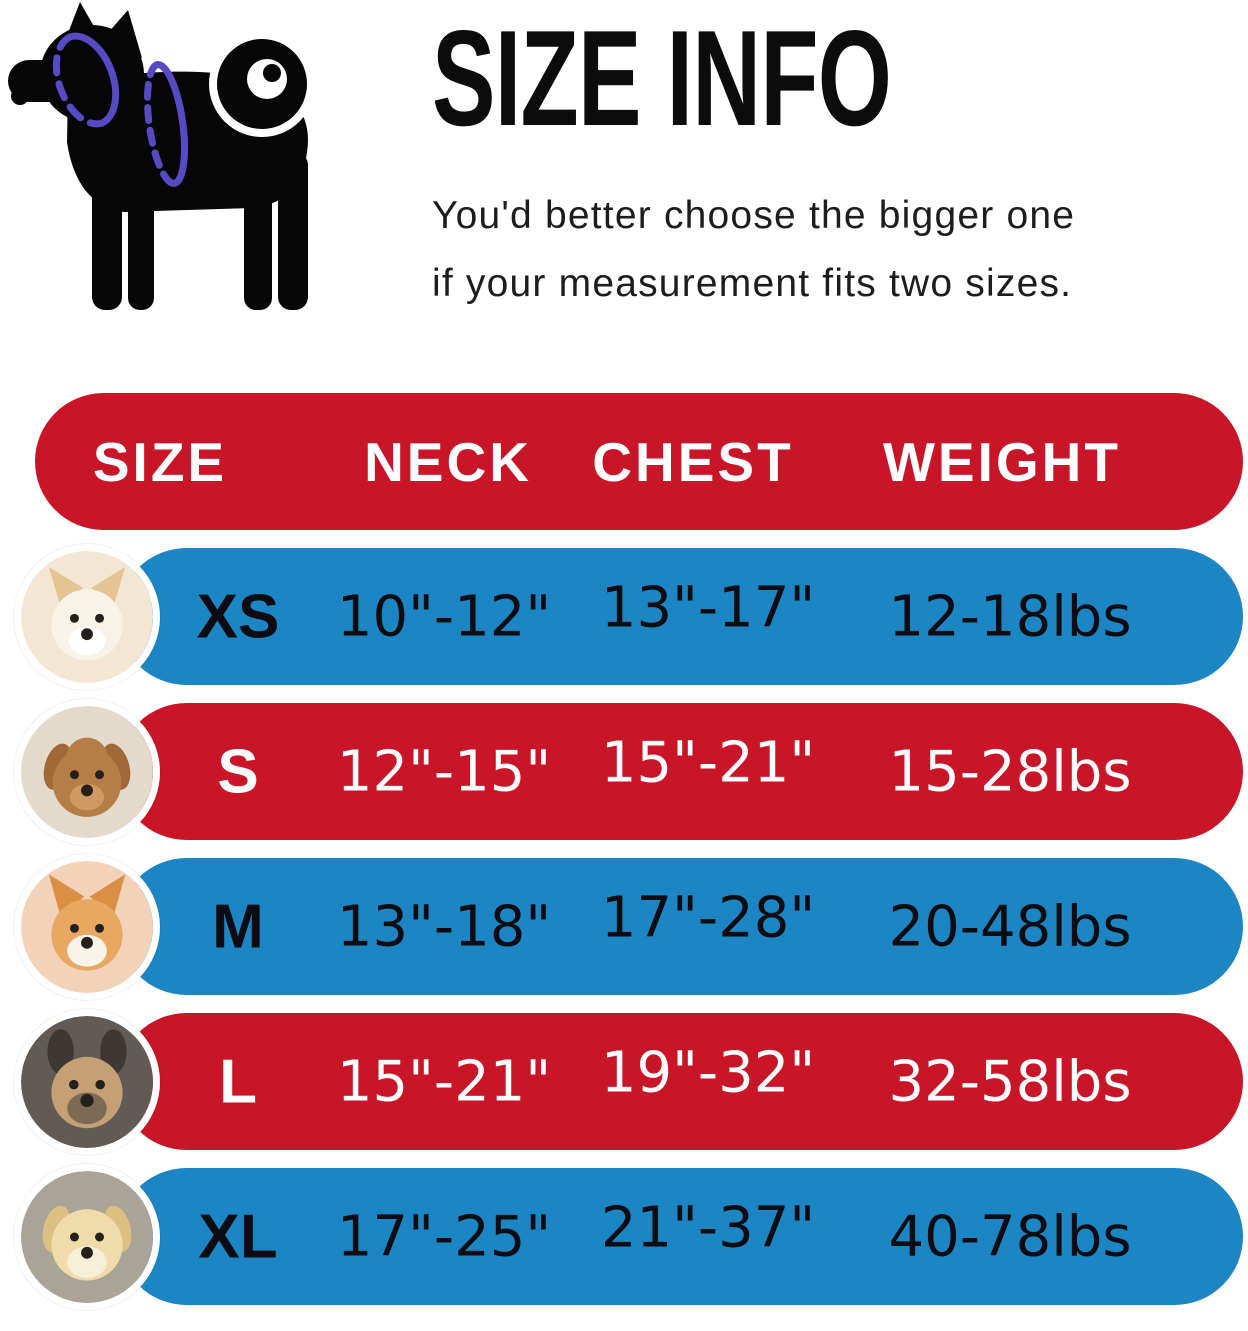 The image size is (1248, 1331). I want to click on dog-silhouette-icon, so click(161, 156).